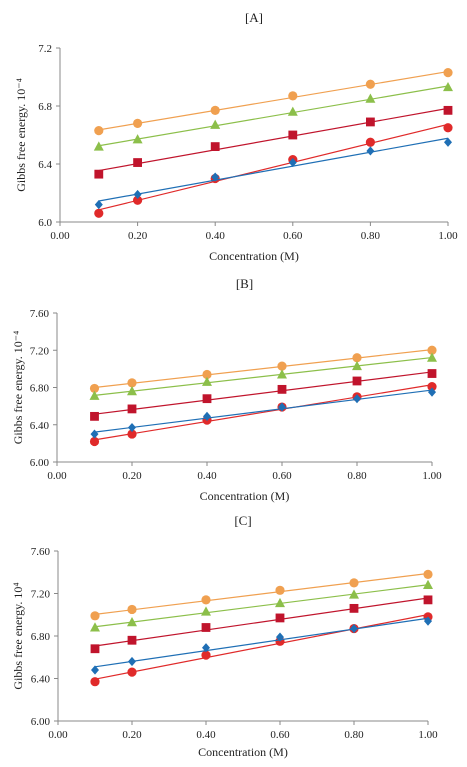 The width and height of the screenshot is (467, 767). I want to click on panel-b-y-axis-title: Gibbs free energy. 10⁻⁴, so click(18, 387).